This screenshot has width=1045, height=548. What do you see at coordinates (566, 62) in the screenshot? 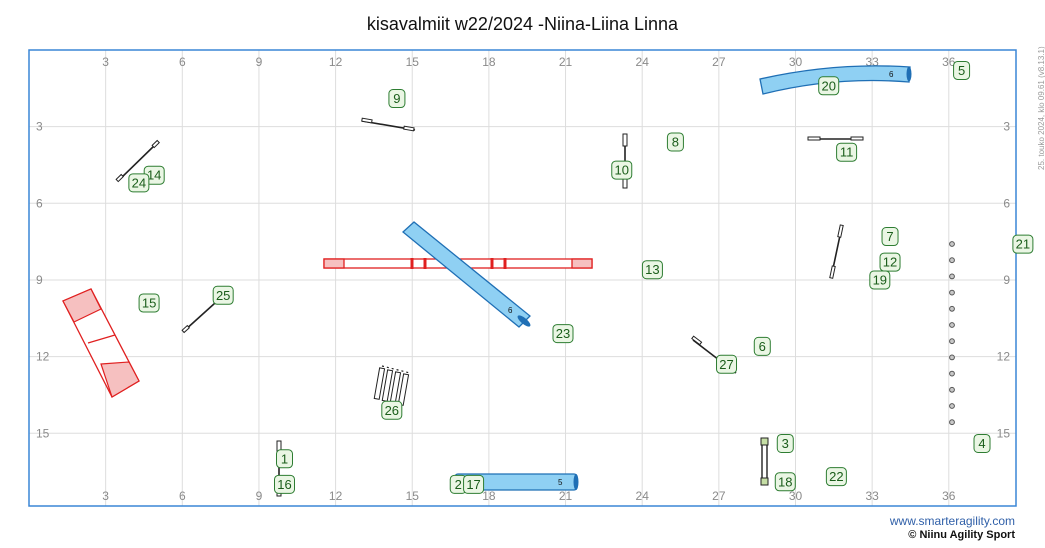
I see `x-tick-label-top: 21` at bounding box center [566, 62].